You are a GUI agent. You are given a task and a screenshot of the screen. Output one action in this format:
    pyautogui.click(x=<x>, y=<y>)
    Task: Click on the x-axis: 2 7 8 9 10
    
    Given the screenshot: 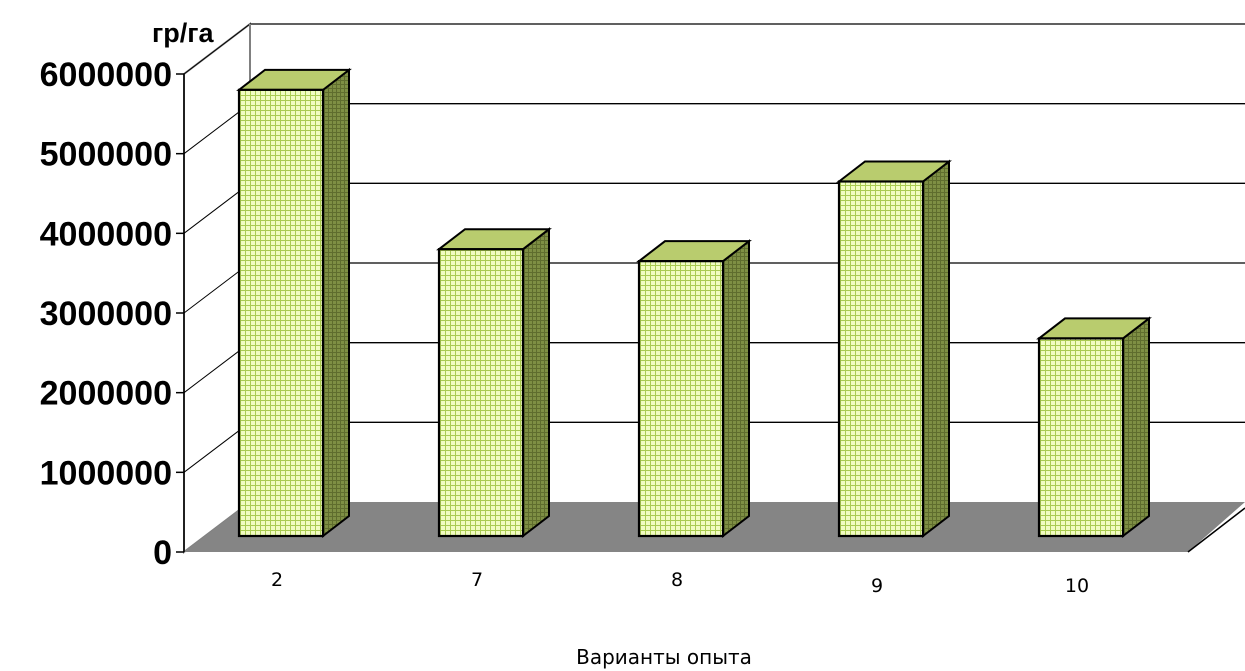 What is the action you would take?
    pyautogui.click(x=680, y=583)
    